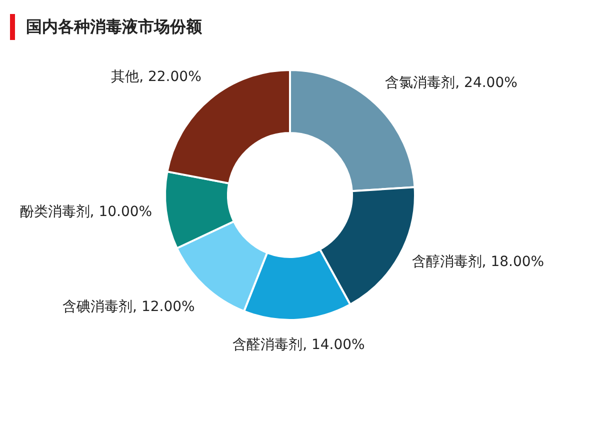 The height and width of the screenshot is (433, 600). Describe the element at coordinates (114, 27) in the screenshot. I see `chart-title: 国内各种消毒液市场份额` at that location.